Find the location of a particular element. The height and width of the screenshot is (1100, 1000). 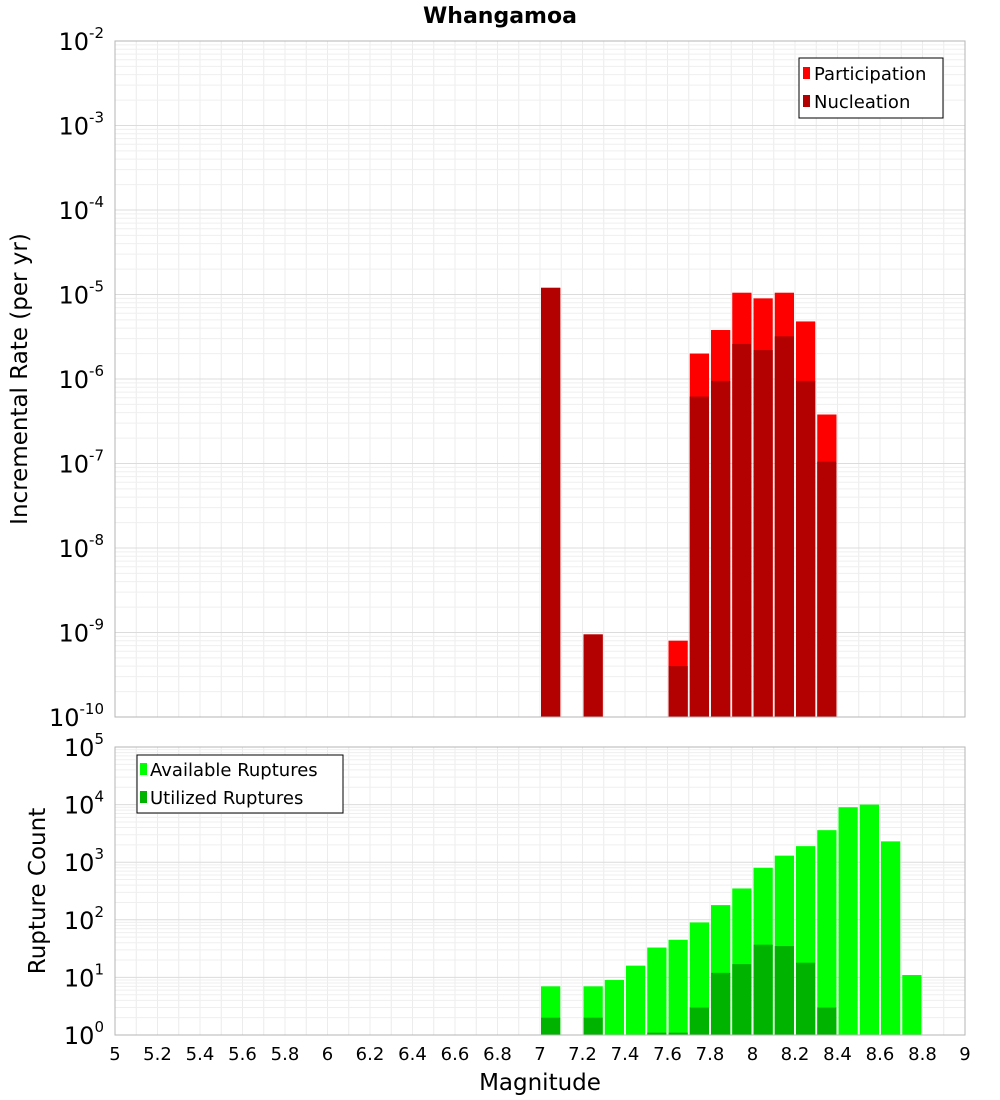

legend-swatch-utilized is located at coordinates (143, 797).